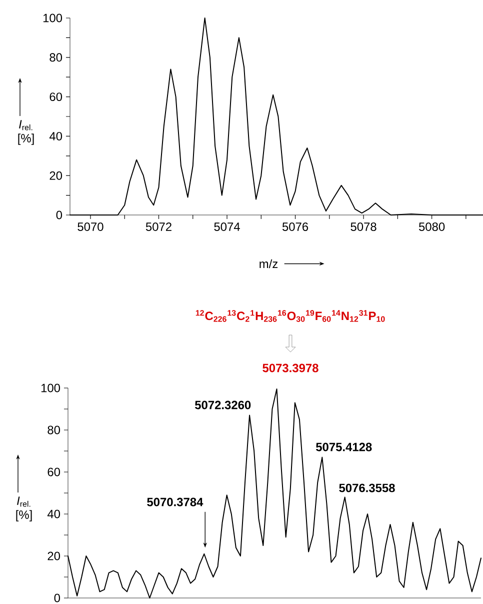  Describe the element at coordinates (290, 316) in the screenshot. I see `text: $^{12}$C$_{226}$$^{13}$C$_{2}$$^{1}$H$_{236}$$^{16}$O$_{30}$$^{19}$F$_{60}$$^{14}$N$_{12}$$^{31}$P$_{10}$` at that location.